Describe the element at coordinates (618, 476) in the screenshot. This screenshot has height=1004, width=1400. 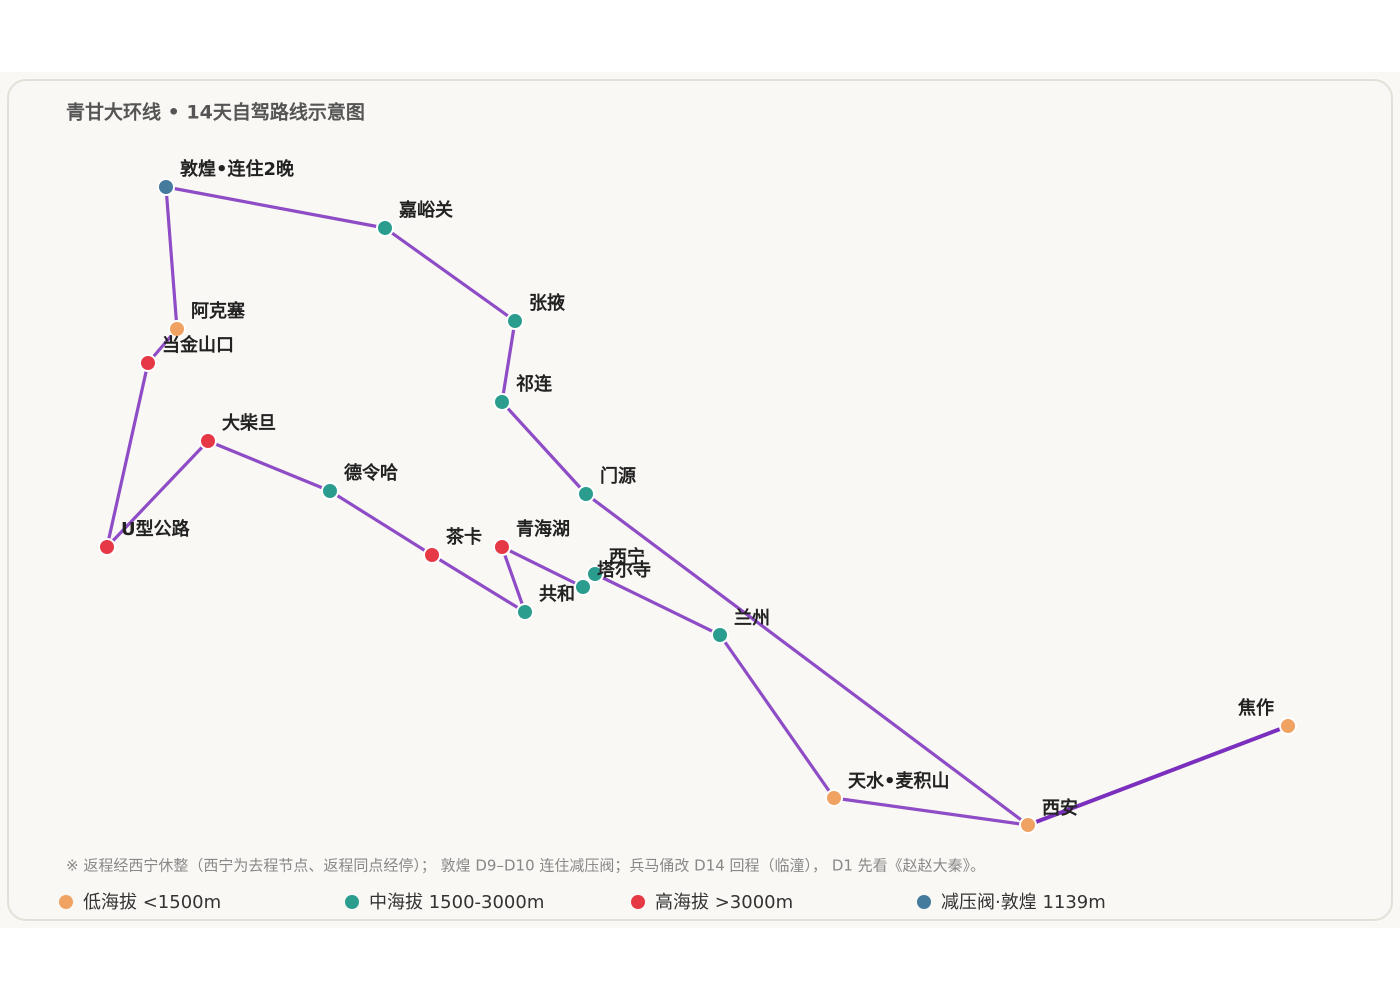
I see `node-label: 门源` at that location.